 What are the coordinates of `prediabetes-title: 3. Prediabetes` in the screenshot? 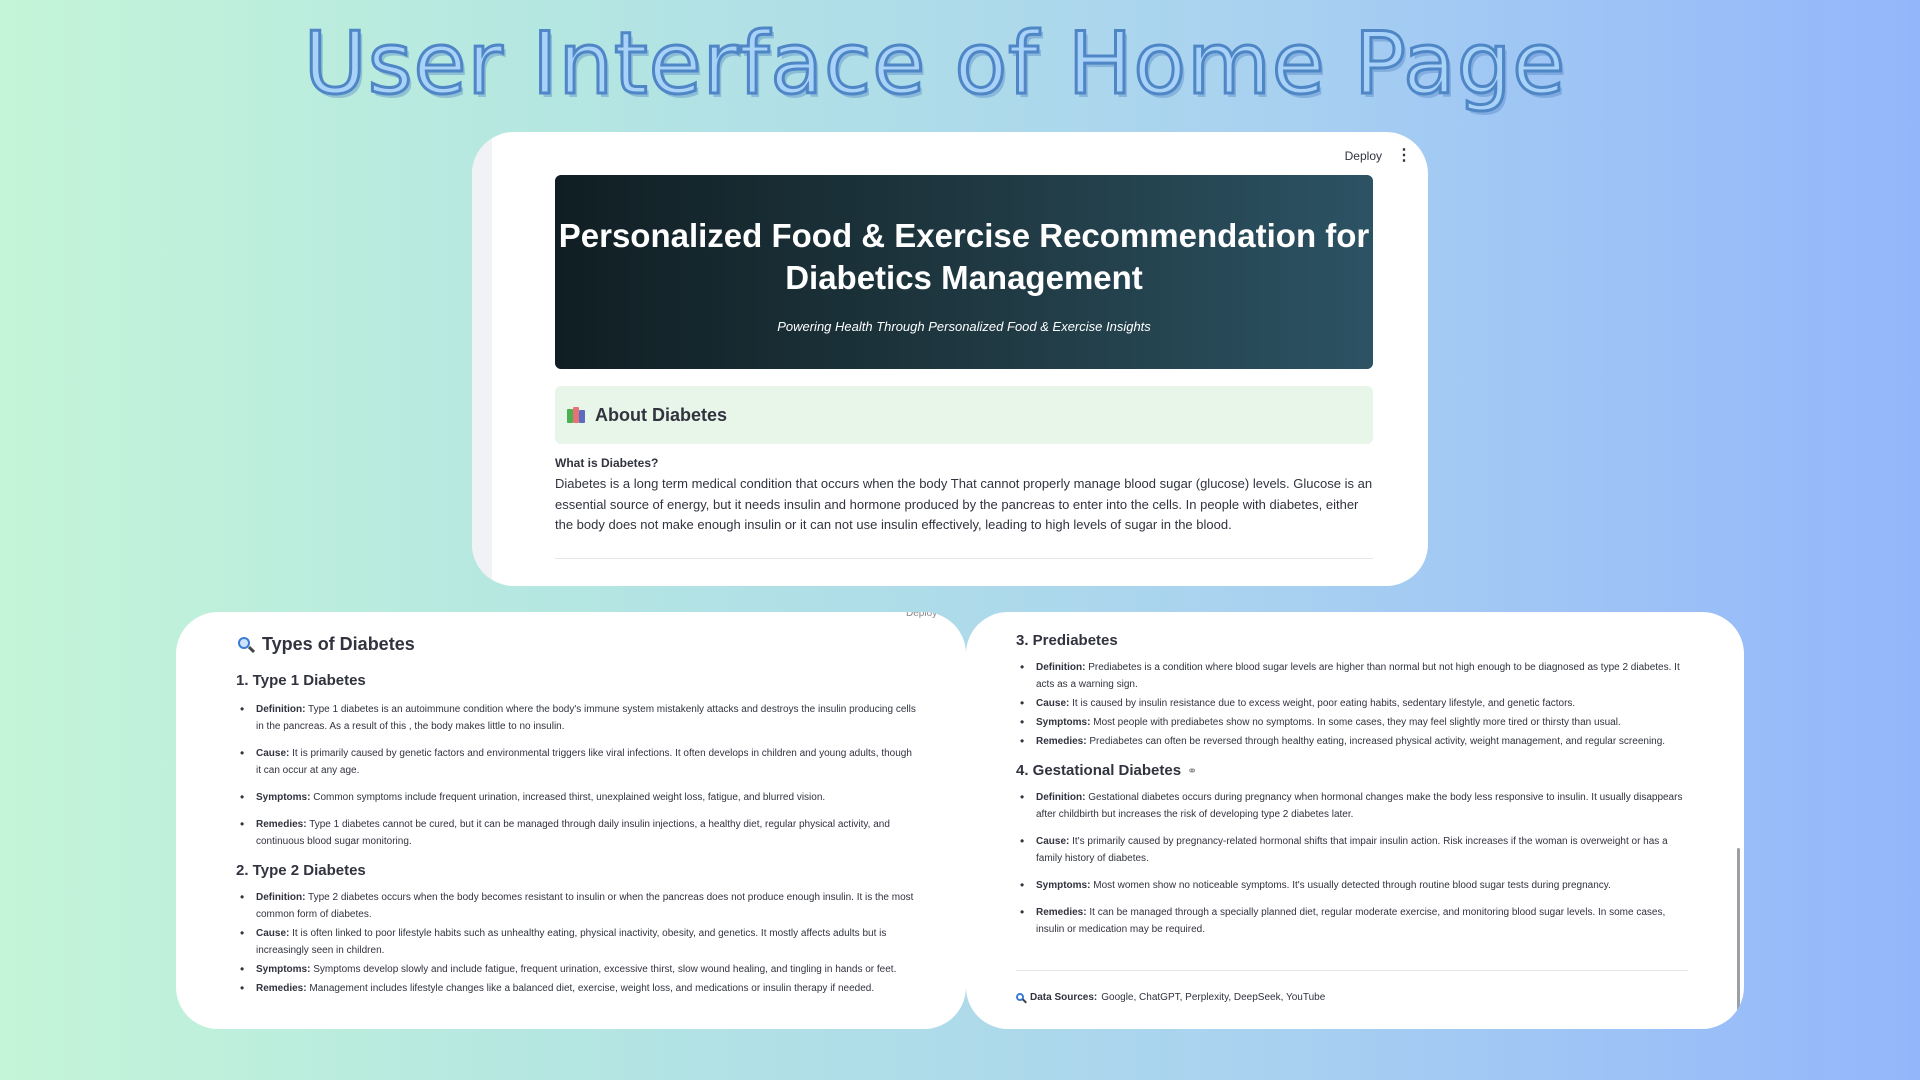 It's located at (1067, 640).